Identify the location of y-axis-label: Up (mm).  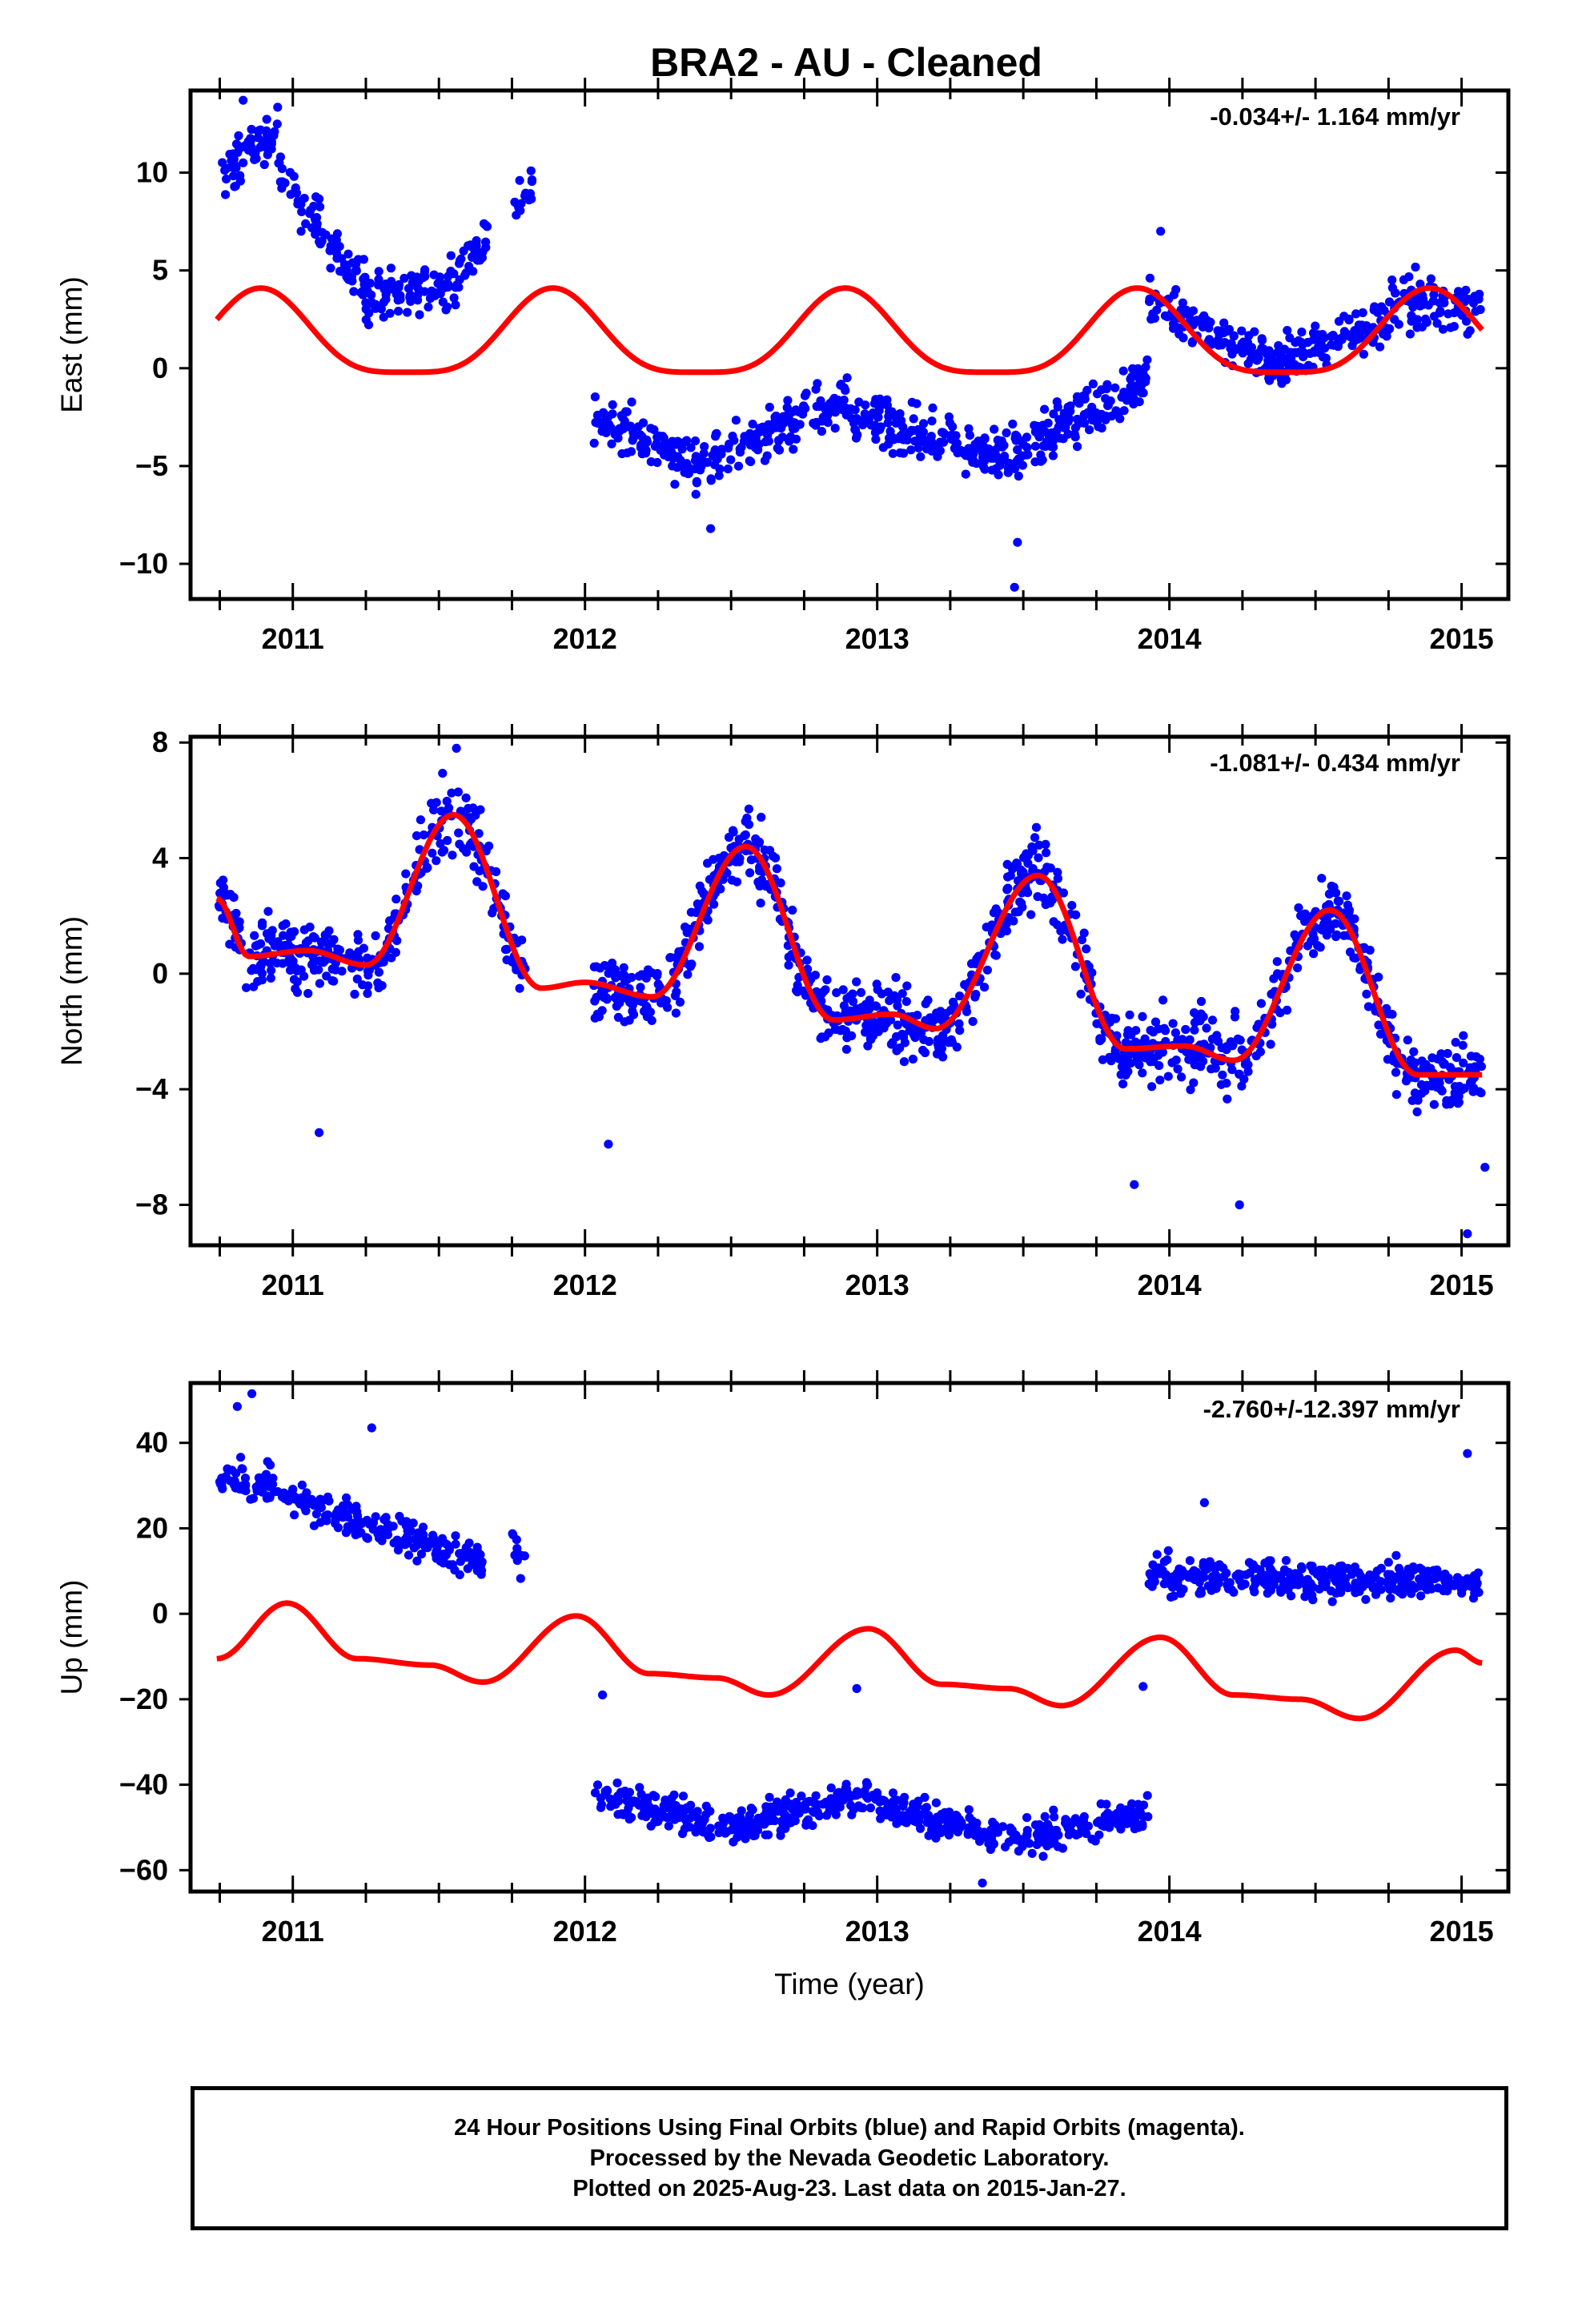
(71, 1637).